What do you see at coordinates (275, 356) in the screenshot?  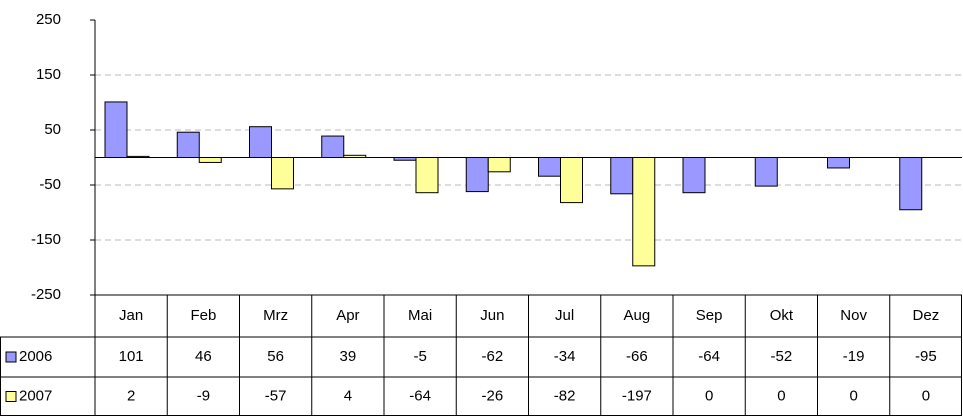 I see `table-value: 56` at bounding box center [275, 356].